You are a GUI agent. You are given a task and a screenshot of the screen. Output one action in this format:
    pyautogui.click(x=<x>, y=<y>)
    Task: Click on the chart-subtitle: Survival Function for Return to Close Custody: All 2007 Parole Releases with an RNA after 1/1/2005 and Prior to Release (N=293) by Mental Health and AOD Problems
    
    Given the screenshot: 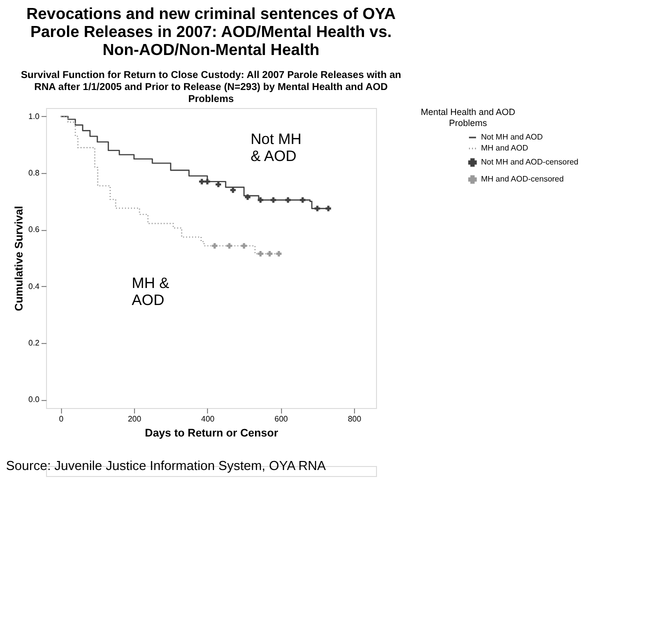 What is the action you would take?
    pyautogui.click(x=211, y=87)
    